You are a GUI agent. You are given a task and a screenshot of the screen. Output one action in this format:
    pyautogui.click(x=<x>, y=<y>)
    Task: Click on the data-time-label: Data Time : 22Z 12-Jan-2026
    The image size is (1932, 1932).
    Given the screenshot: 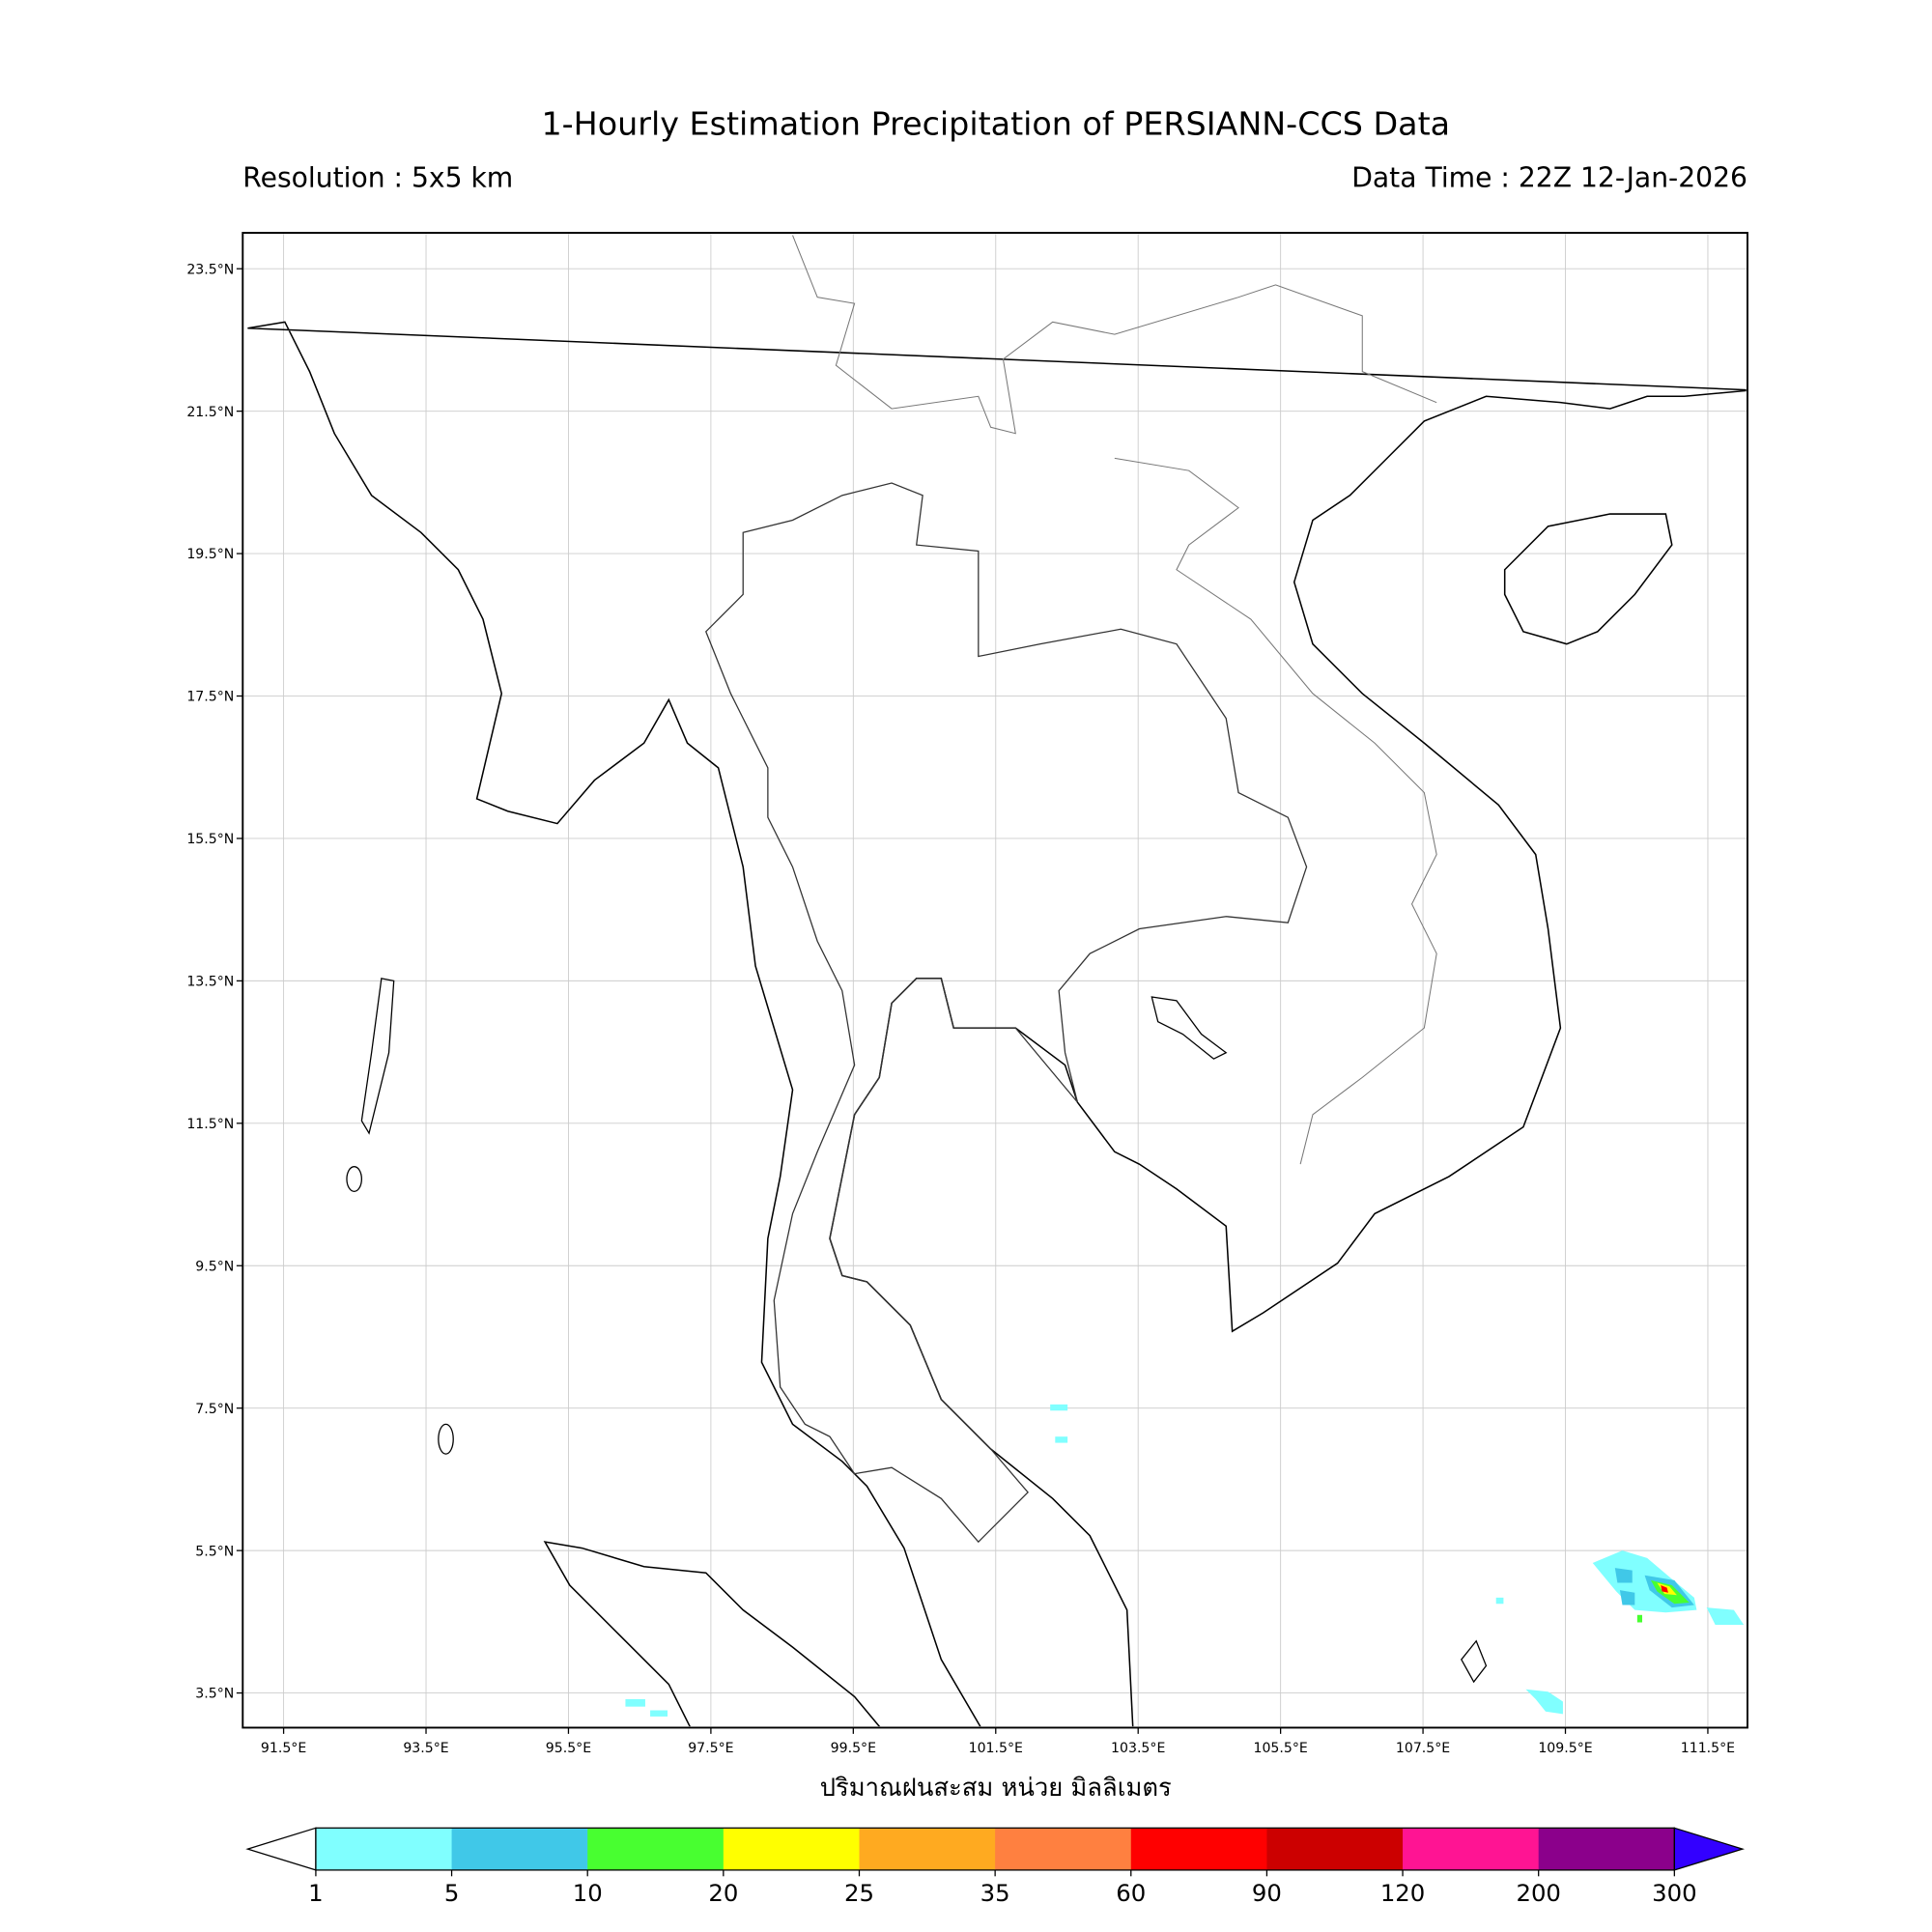 What is the action you would take?
    pyautogui.click(x=1549, y=178)
    